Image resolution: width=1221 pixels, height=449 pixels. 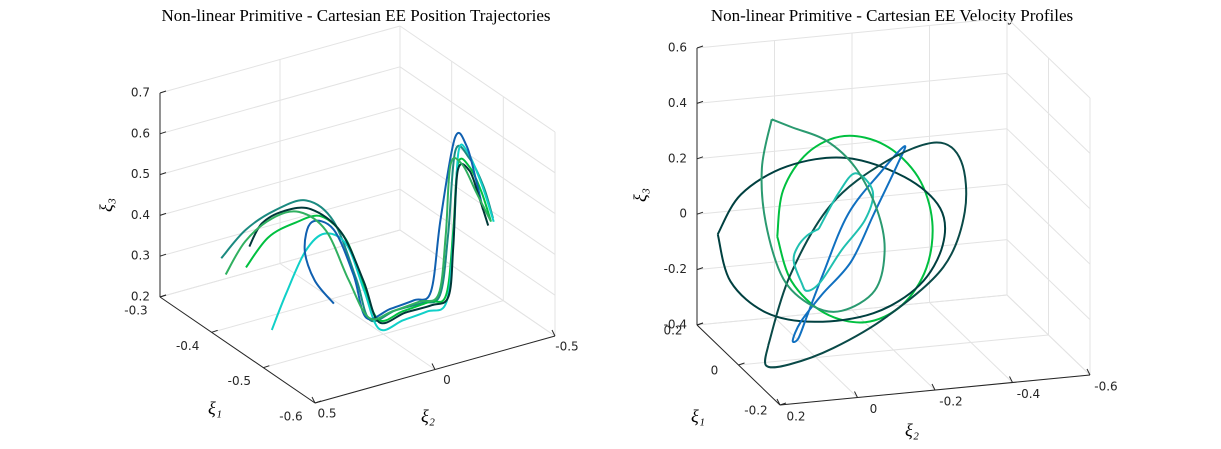 What do you see at coordinates (755, 411) in the screenshot?
I see `x-tick-label: -0.2` at bounding box center [755, 411].